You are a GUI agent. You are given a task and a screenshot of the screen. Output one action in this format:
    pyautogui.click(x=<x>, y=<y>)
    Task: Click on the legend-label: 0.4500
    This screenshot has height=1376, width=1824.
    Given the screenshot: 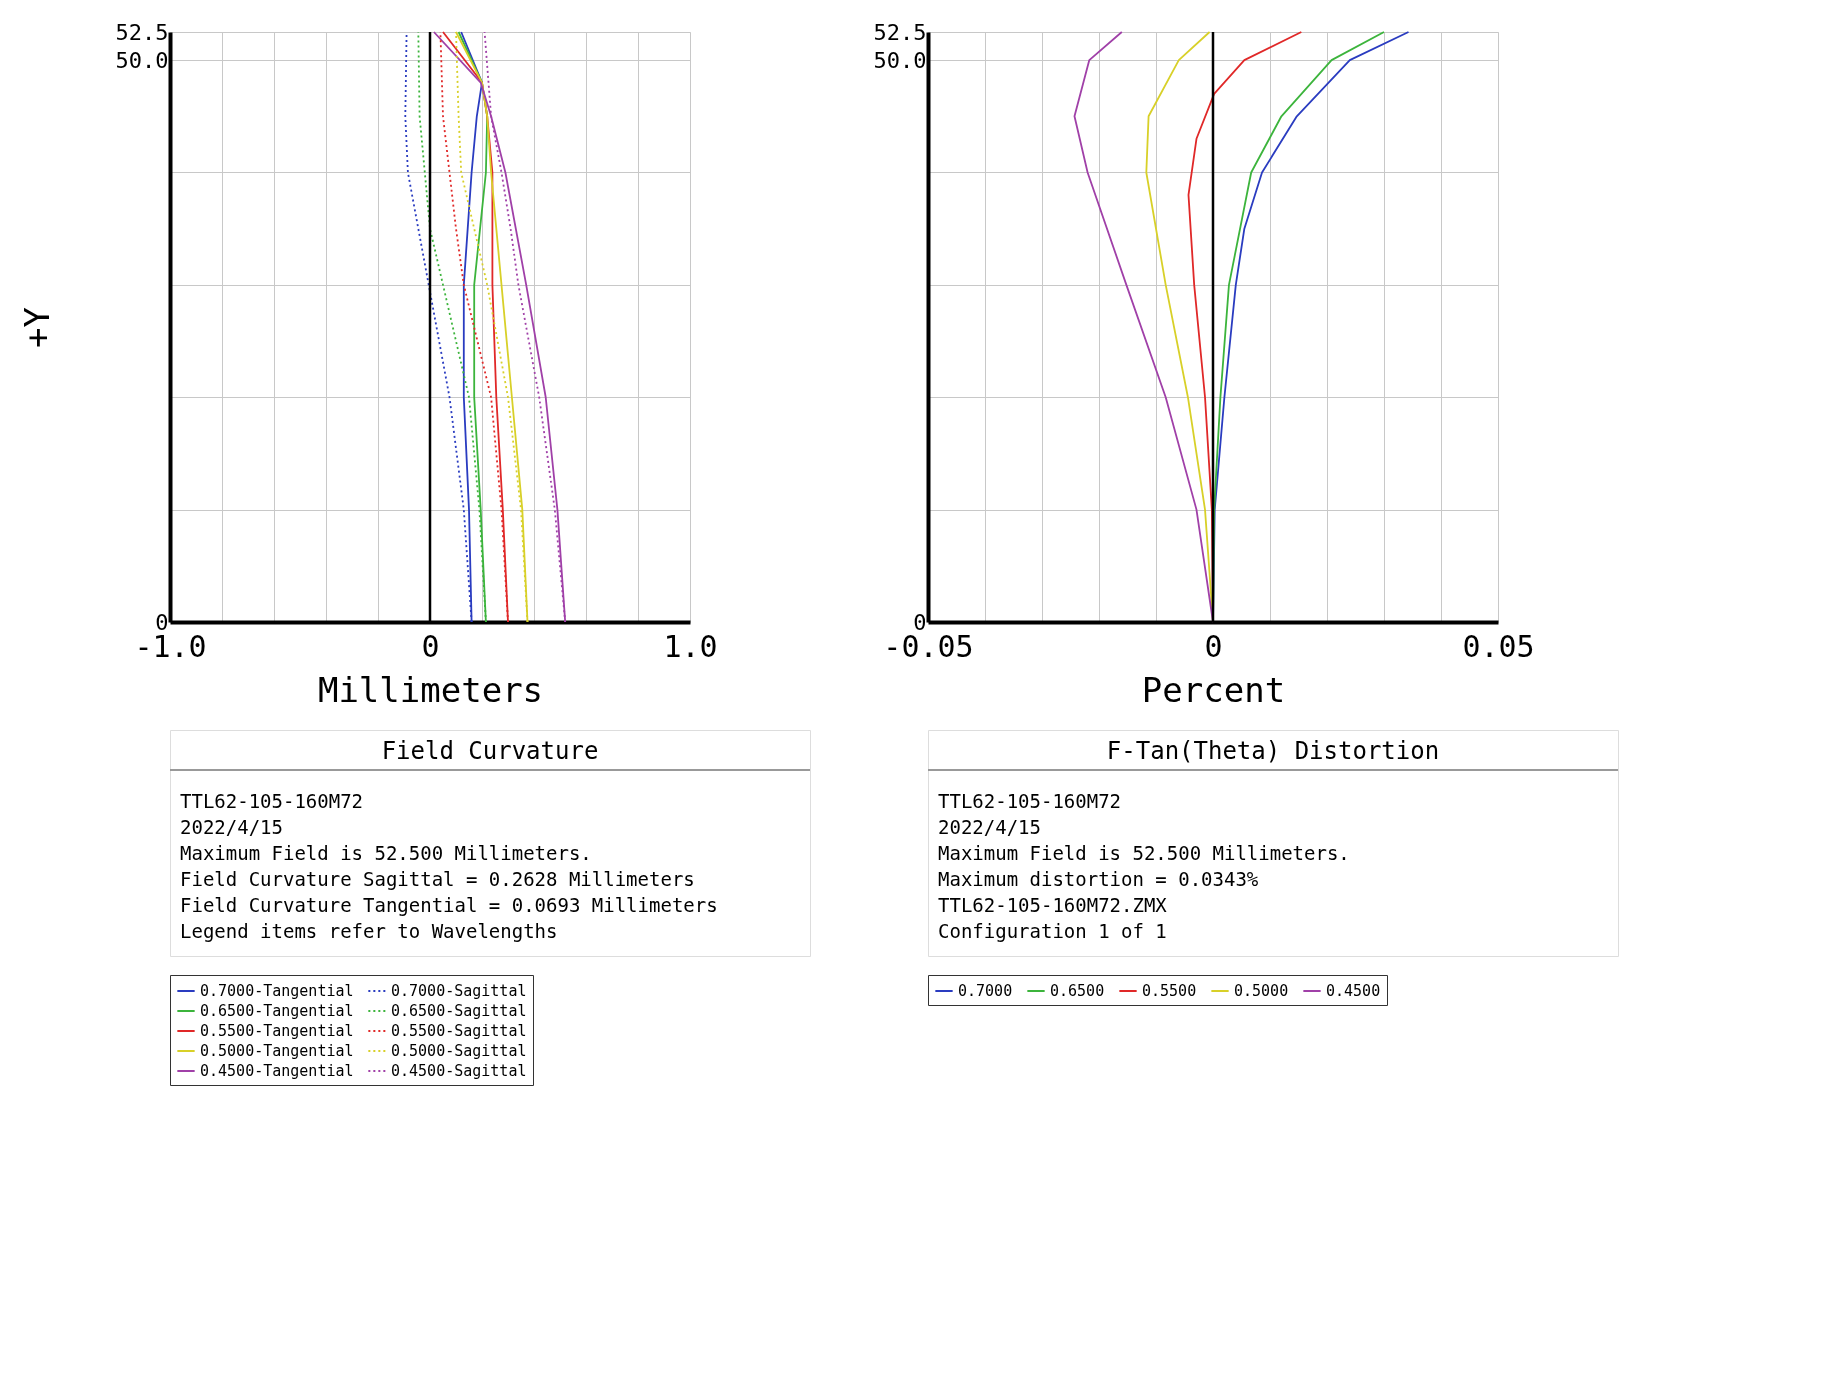 What is the action you would take?
    pyautogui.click(x=1353, y=991)
    